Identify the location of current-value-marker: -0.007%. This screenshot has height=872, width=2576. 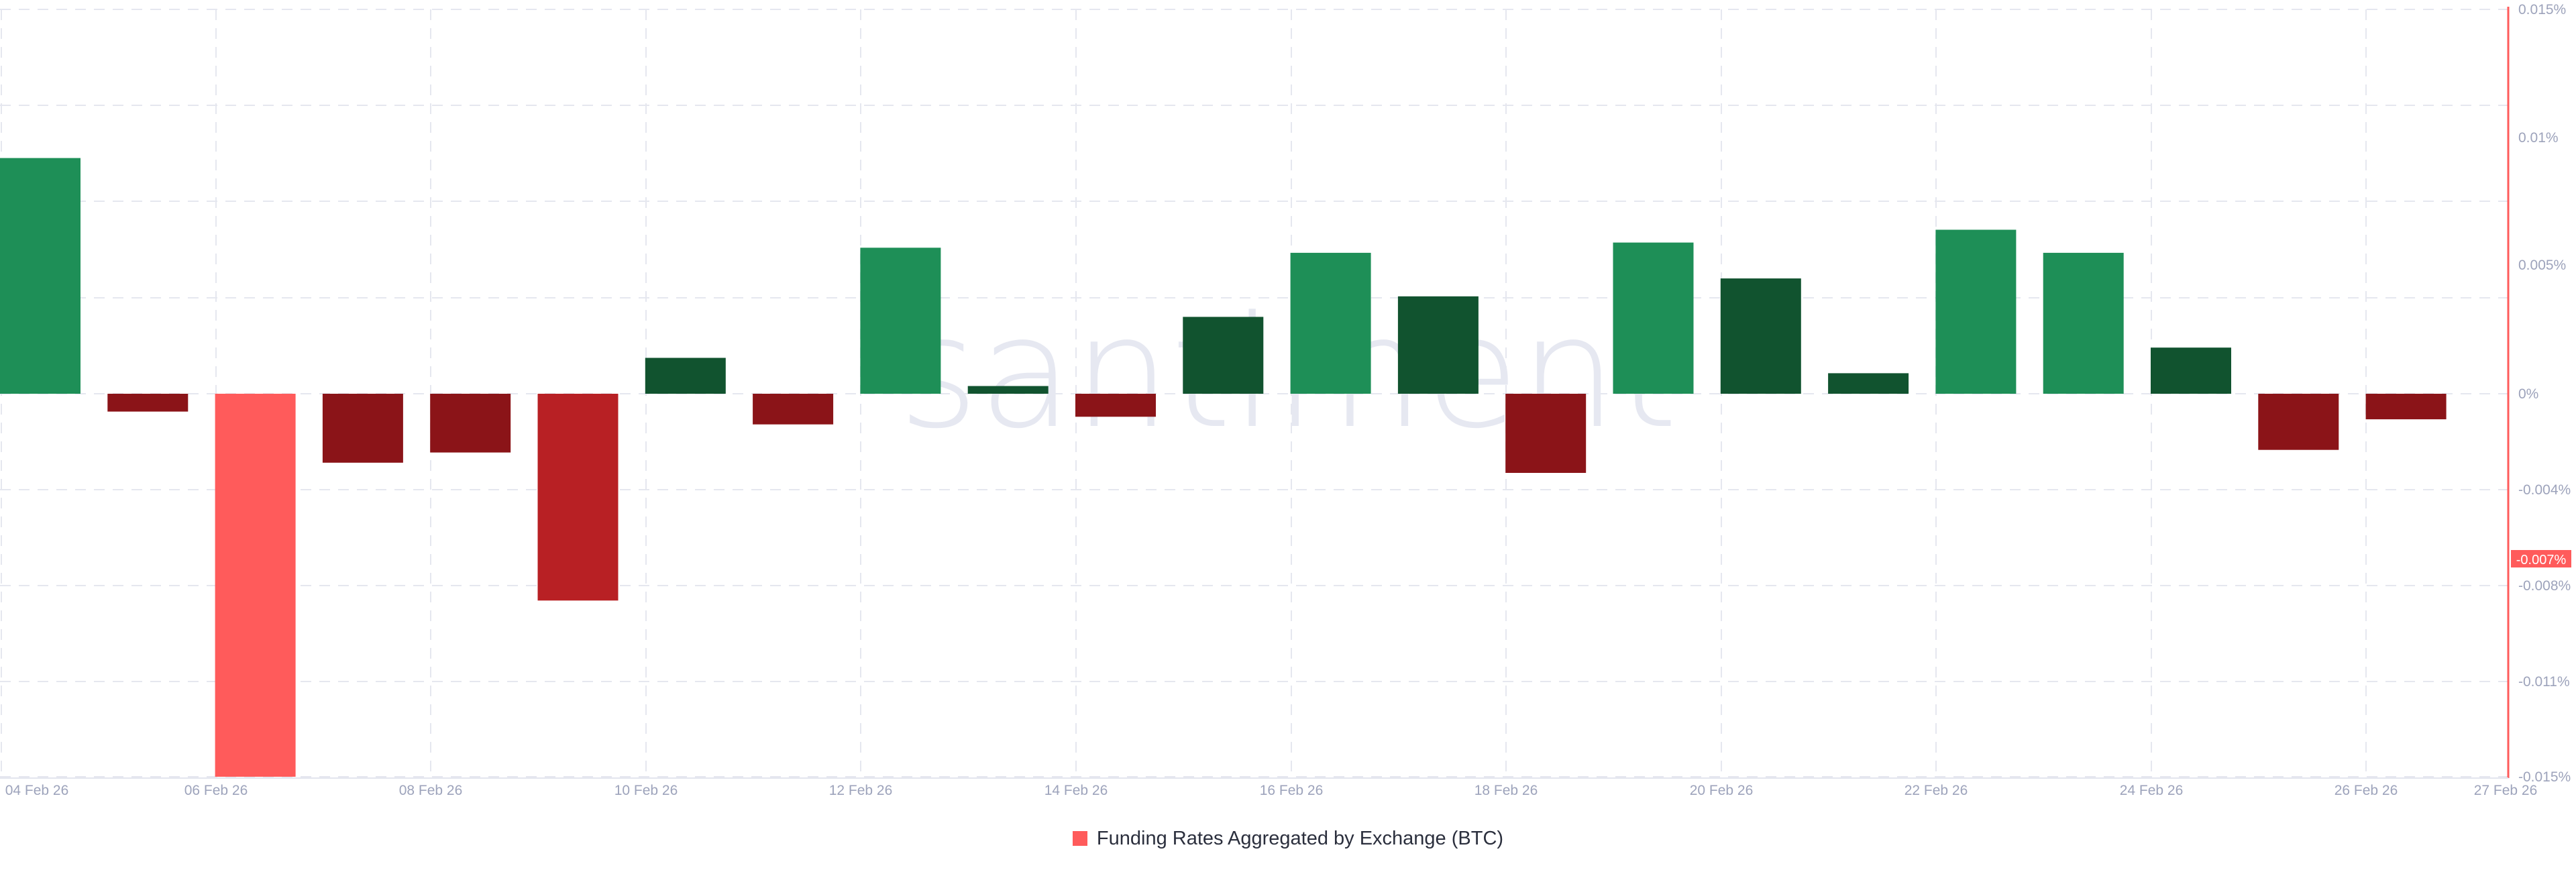
(2541, 558).